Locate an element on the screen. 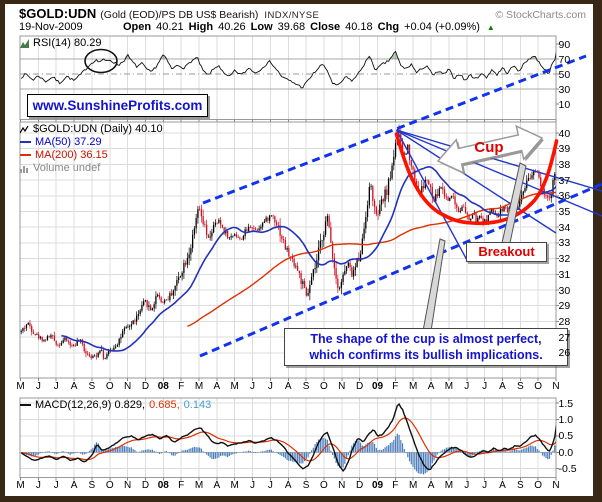  macd-hist-value: 0.143 is located at coordinates (197, 405).